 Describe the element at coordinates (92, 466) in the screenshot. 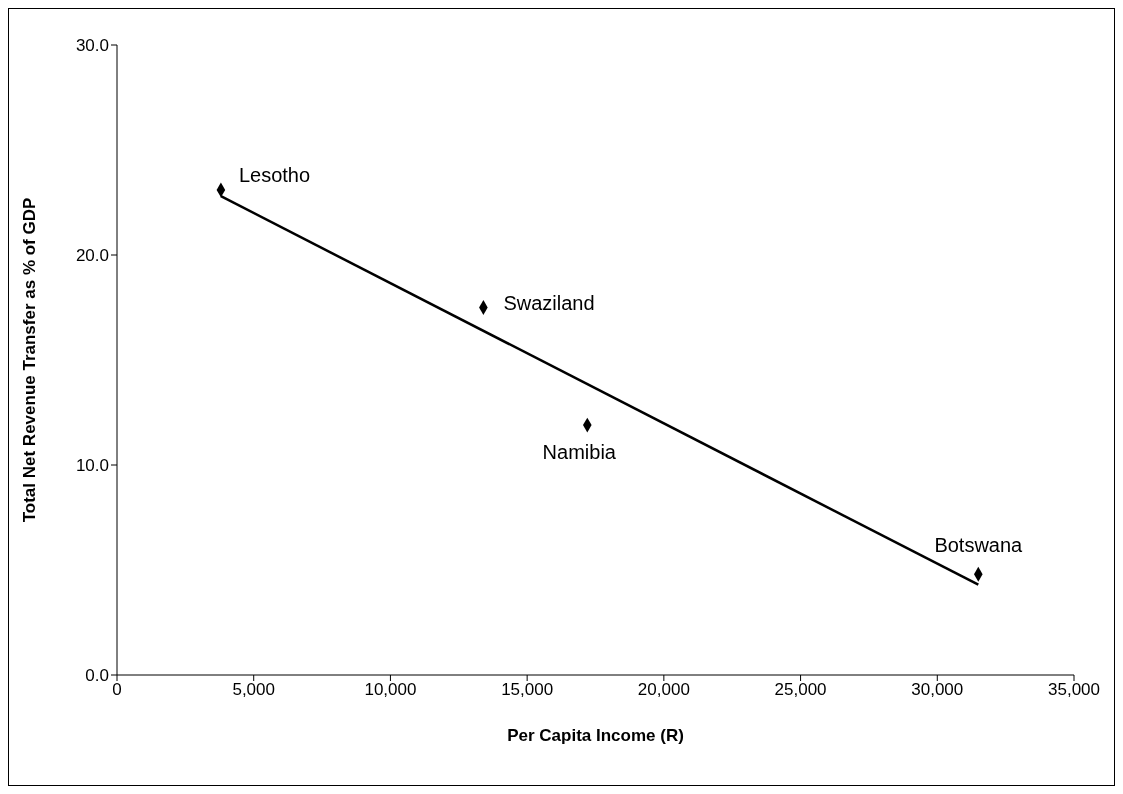

I see `y-tick-label: 10.0` at that location.